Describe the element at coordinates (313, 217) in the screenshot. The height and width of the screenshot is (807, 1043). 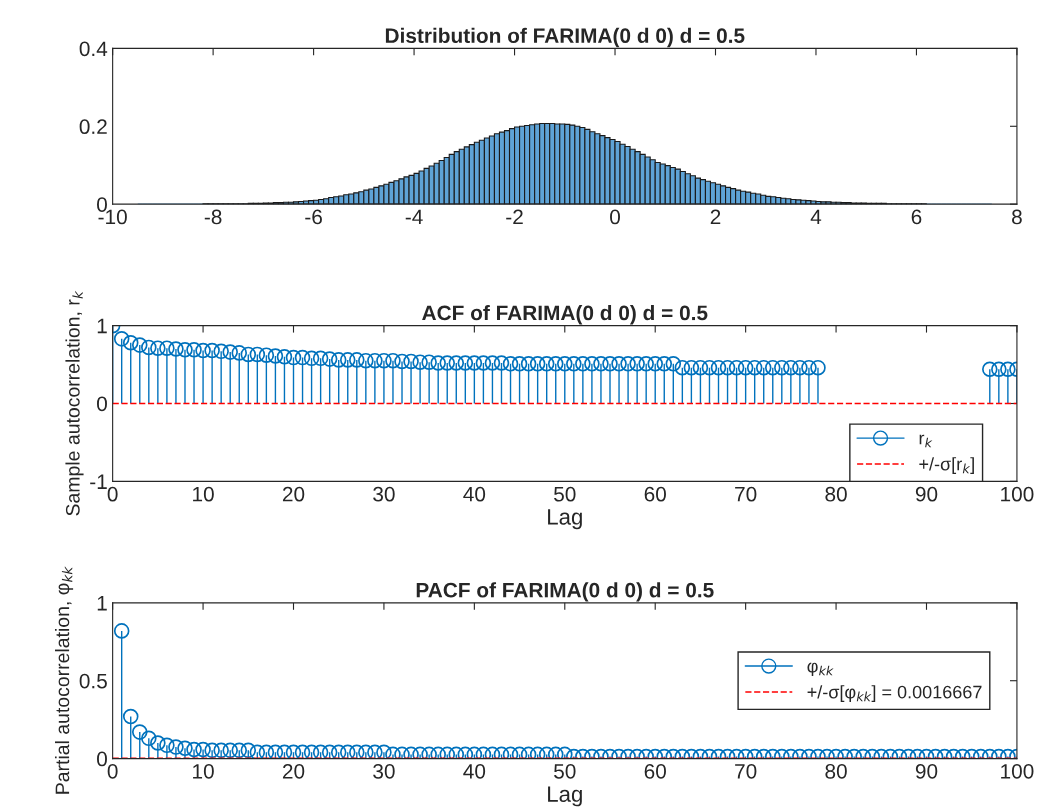
I see `x-tick-label: -6` at that location.